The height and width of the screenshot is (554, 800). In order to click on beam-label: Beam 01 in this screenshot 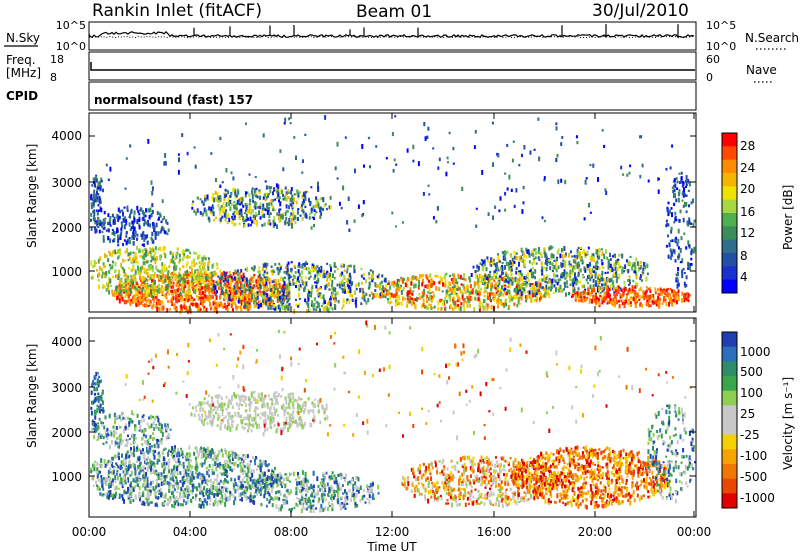, I will do `click(394, 12)`.